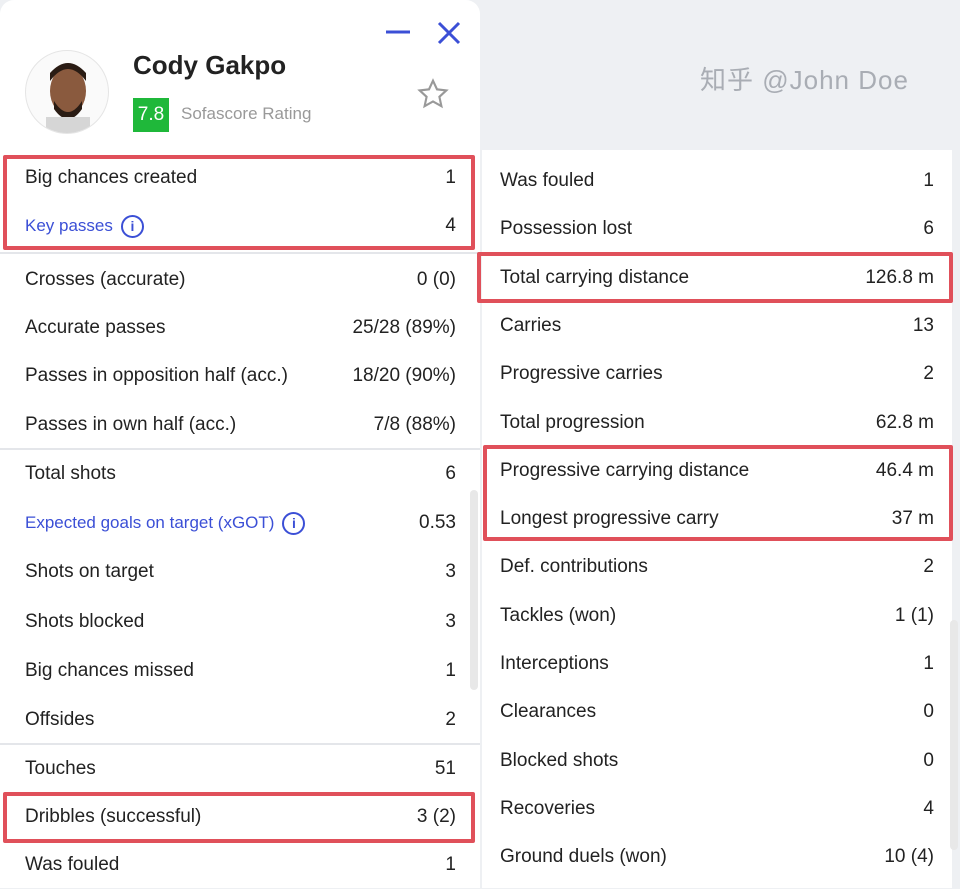  I want to click on stat-label-text: Crosses (accurate), so click(105, 279).